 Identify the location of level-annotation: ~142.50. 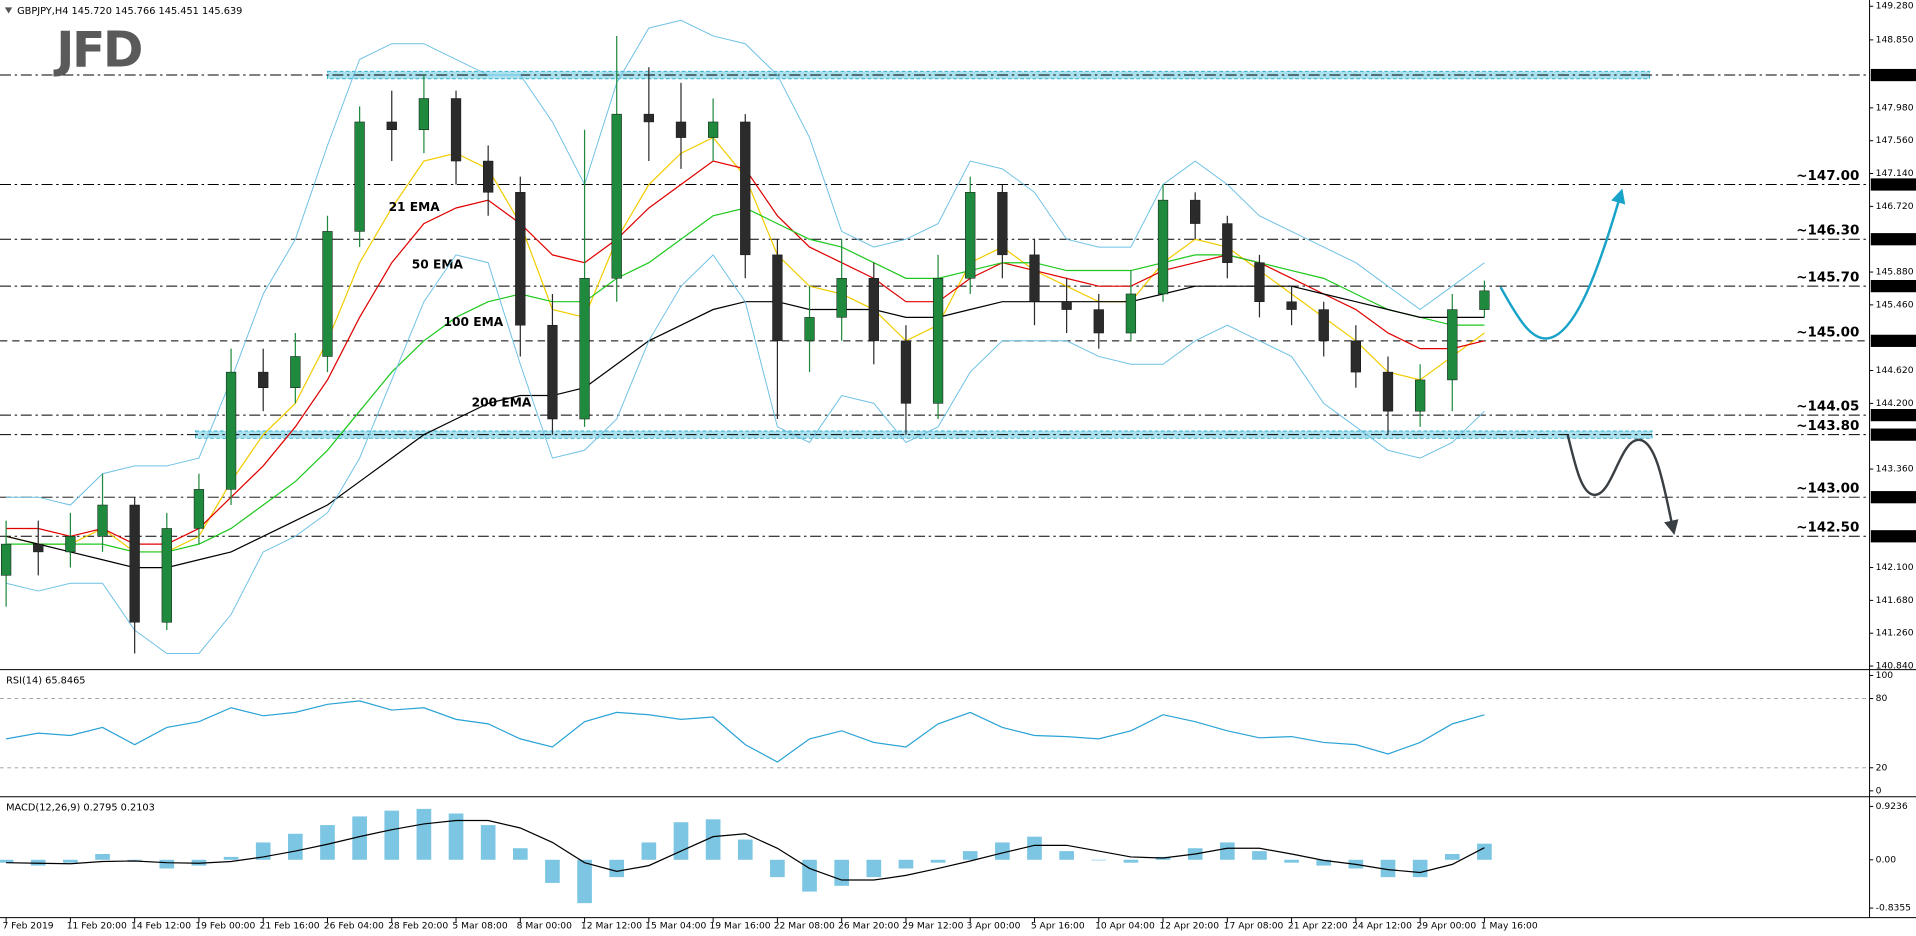
(1827, 528).